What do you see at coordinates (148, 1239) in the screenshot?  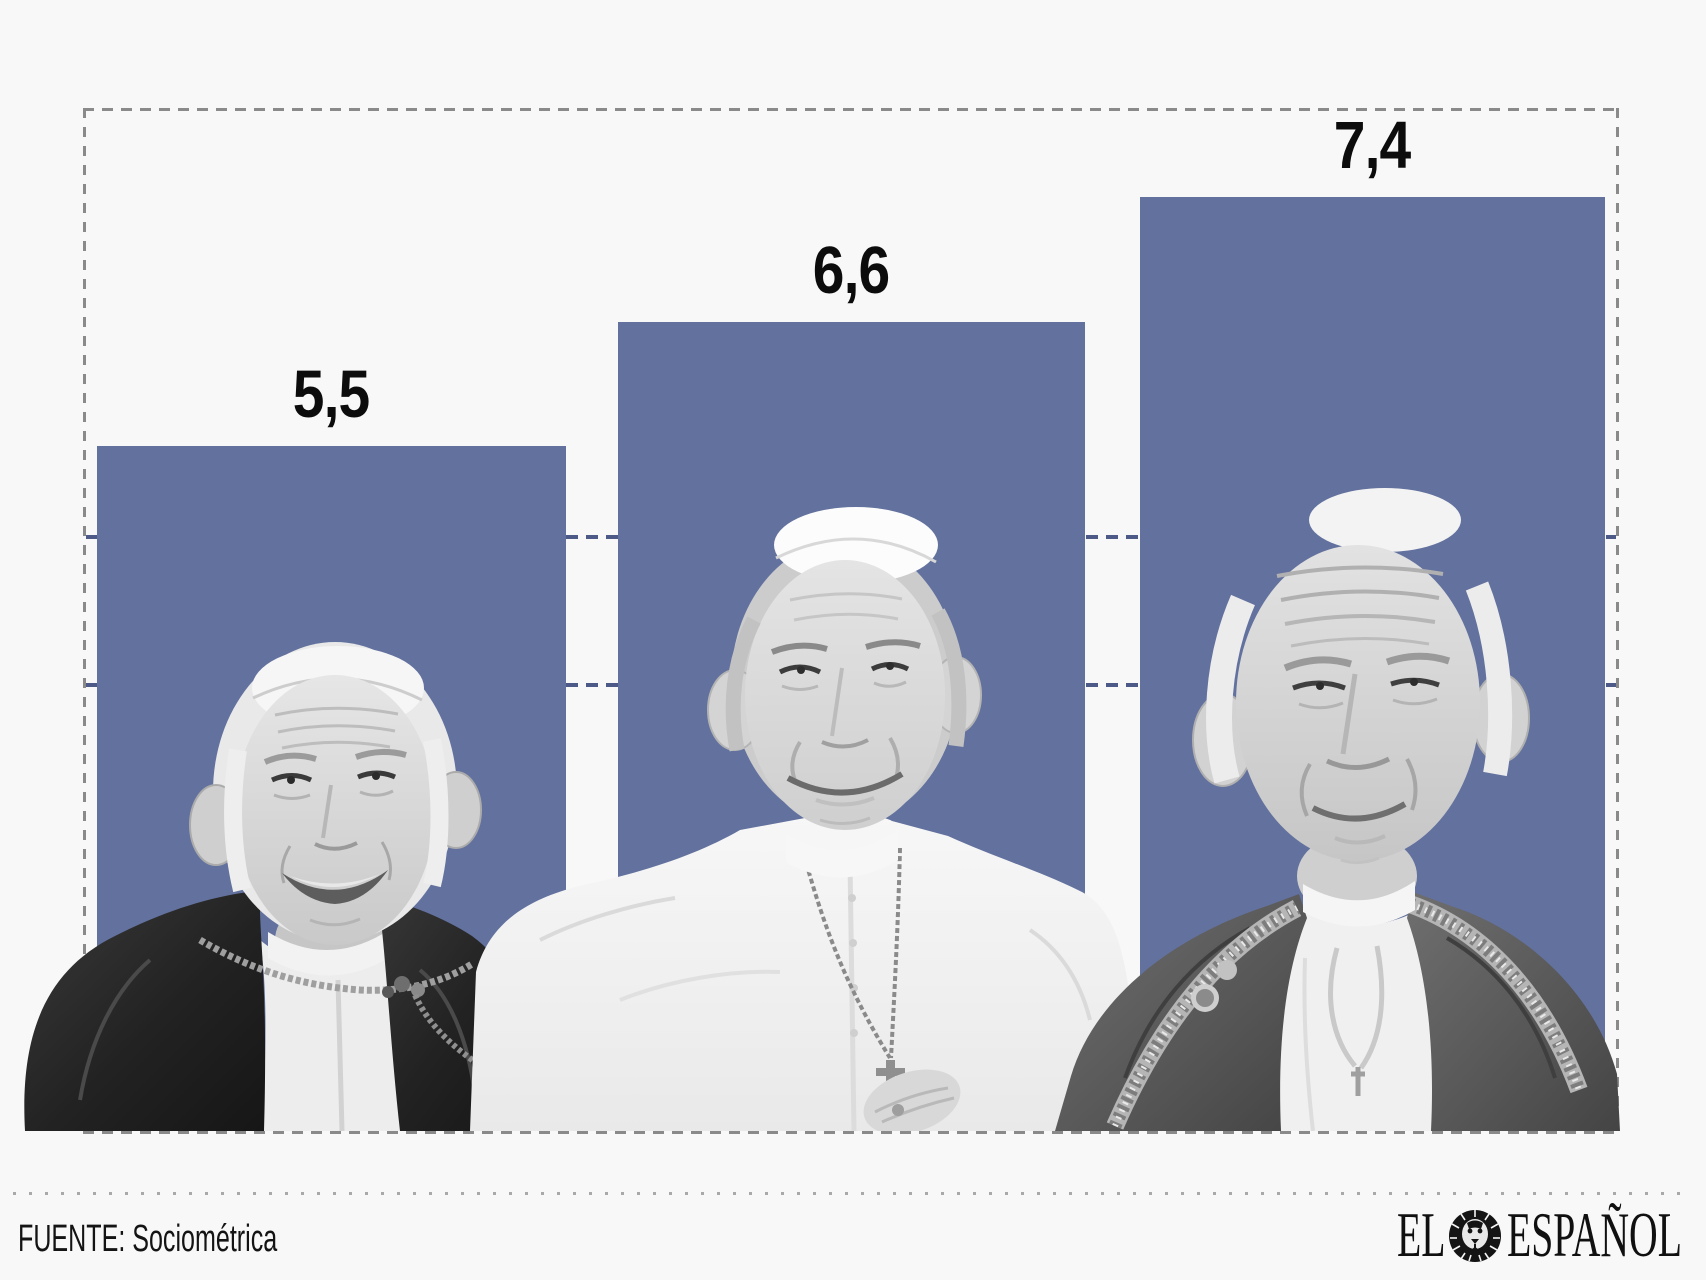 I see `source-label: FUENTE: Sociométrica` at bounding box center [148, 1239].